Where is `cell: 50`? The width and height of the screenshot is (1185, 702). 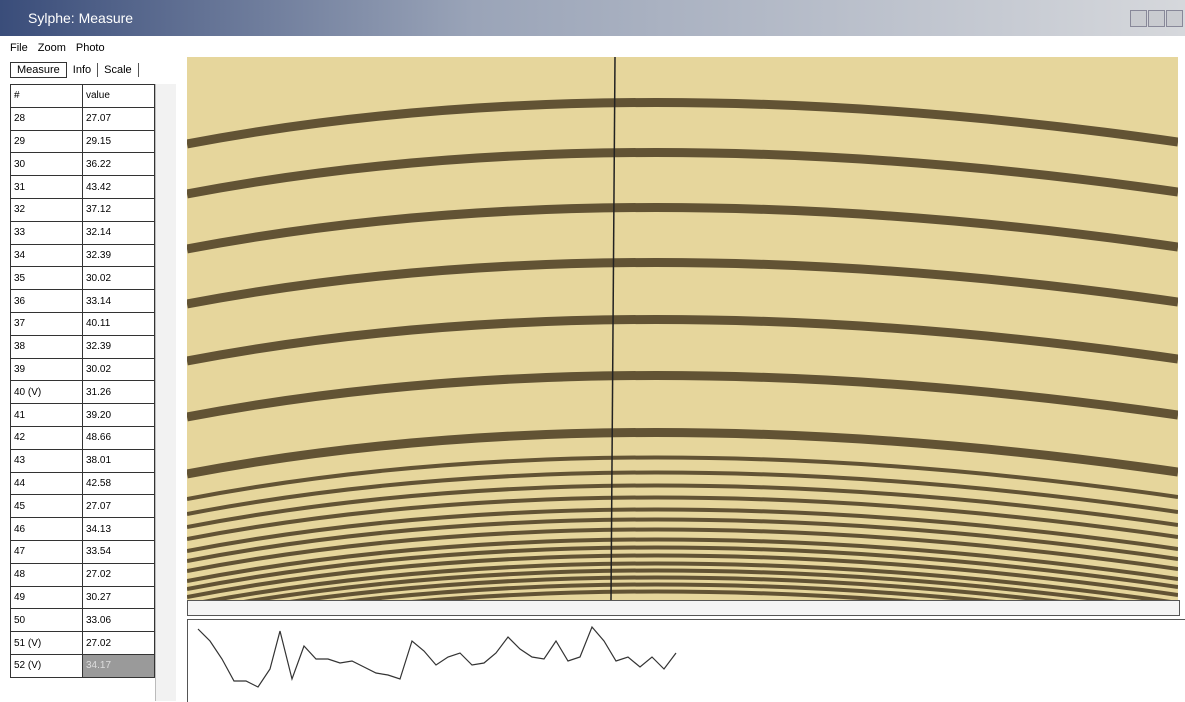
cell: 50 is located at coordinates (46, 620).